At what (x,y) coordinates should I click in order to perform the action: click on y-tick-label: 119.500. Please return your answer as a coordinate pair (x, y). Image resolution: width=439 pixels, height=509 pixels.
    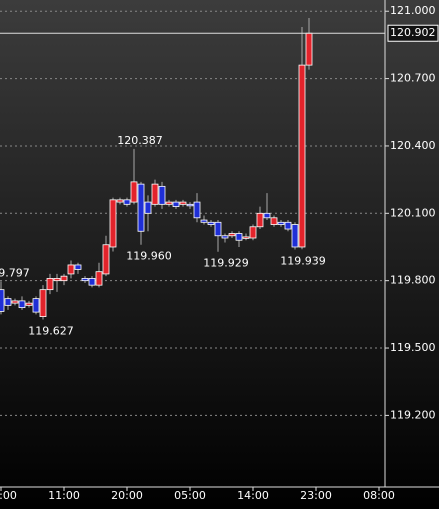
    Looking at the image, I should click on (413, 347).